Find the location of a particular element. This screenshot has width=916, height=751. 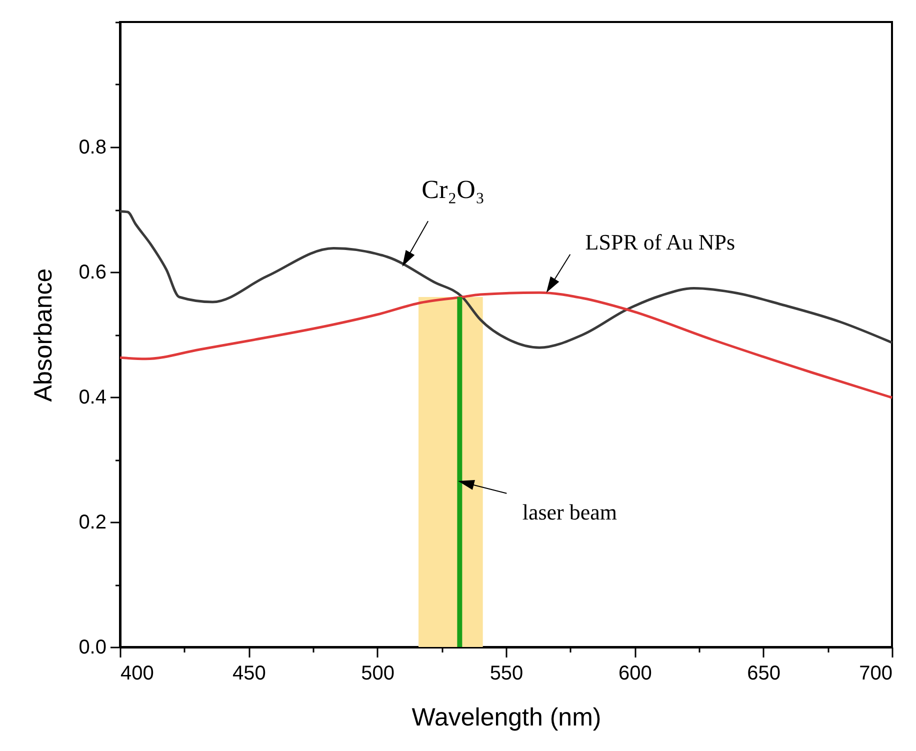

x-tick-label: 650 is located at coordinates (764, 673).